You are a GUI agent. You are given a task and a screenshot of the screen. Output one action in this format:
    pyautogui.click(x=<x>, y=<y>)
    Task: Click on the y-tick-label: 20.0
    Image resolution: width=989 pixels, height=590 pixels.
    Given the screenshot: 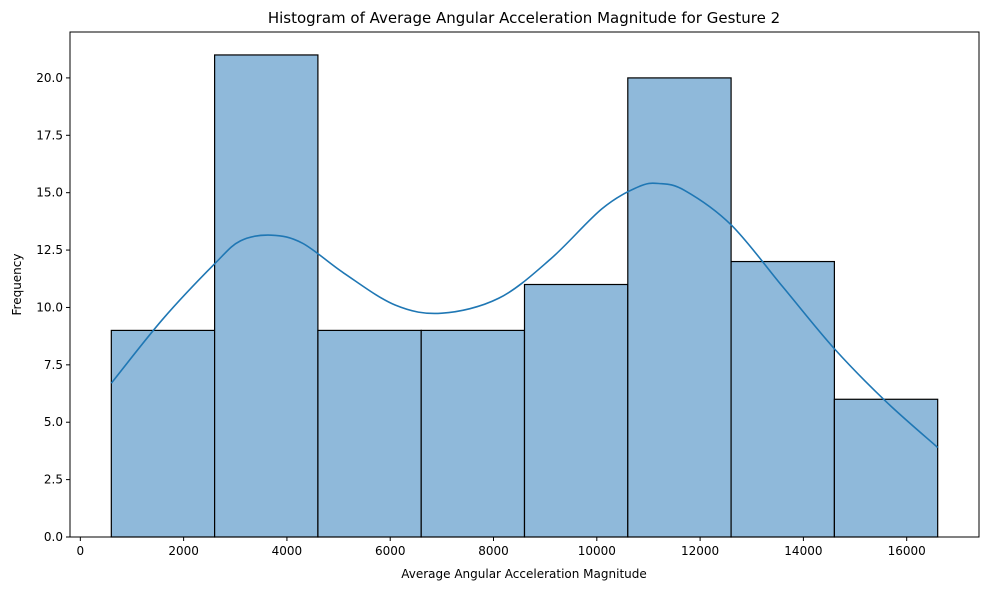 What is the action you would take?
    pyautogui.click(x=49, y=78)
    